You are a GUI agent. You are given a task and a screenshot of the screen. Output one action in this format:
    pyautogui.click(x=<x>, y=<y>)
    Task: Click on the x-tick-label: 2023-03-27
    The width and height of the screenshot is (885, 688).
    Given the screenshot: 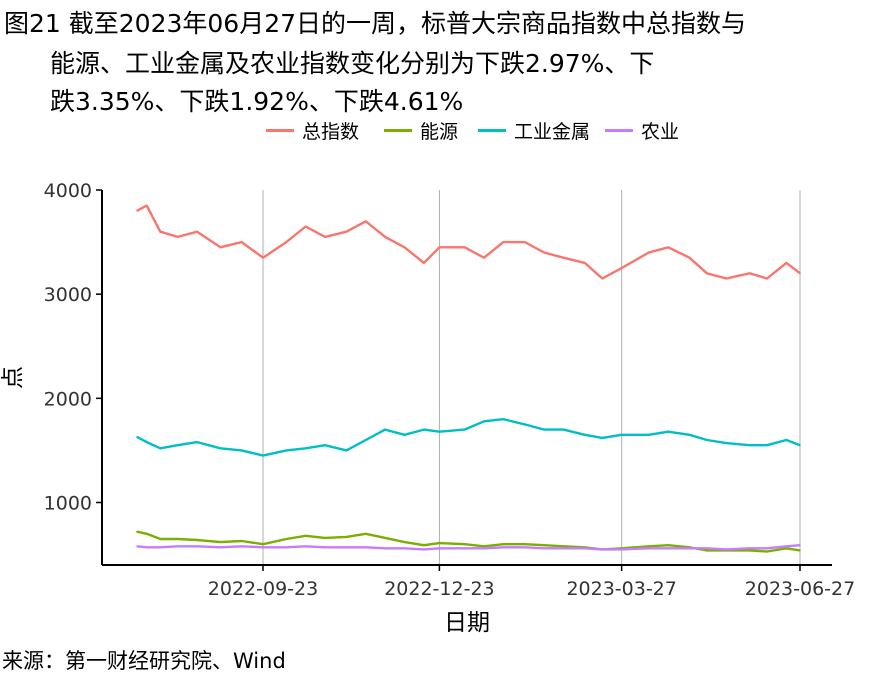 What is the action you would take?
    pyautogui.click(x=621, y=589)
    